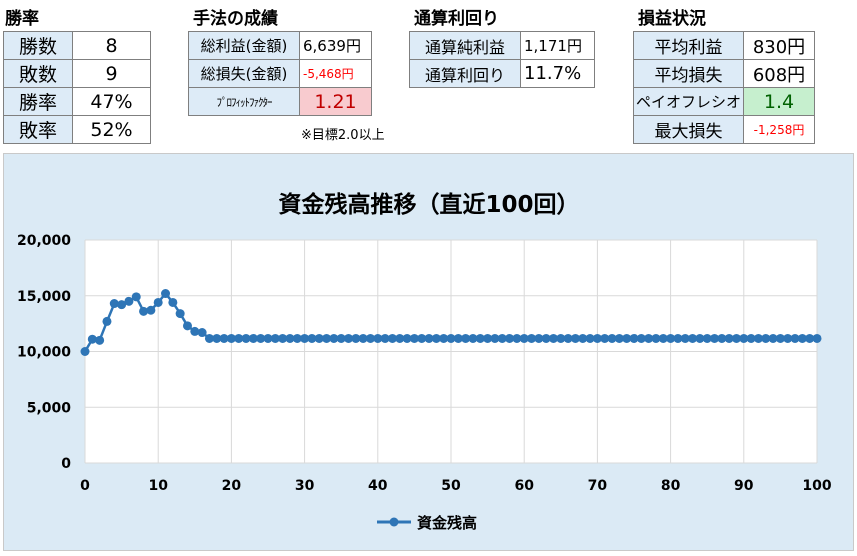 This screenshot has height=556, width=857. I want to click on max-loss-value: -1,258円, so click(779, 129).